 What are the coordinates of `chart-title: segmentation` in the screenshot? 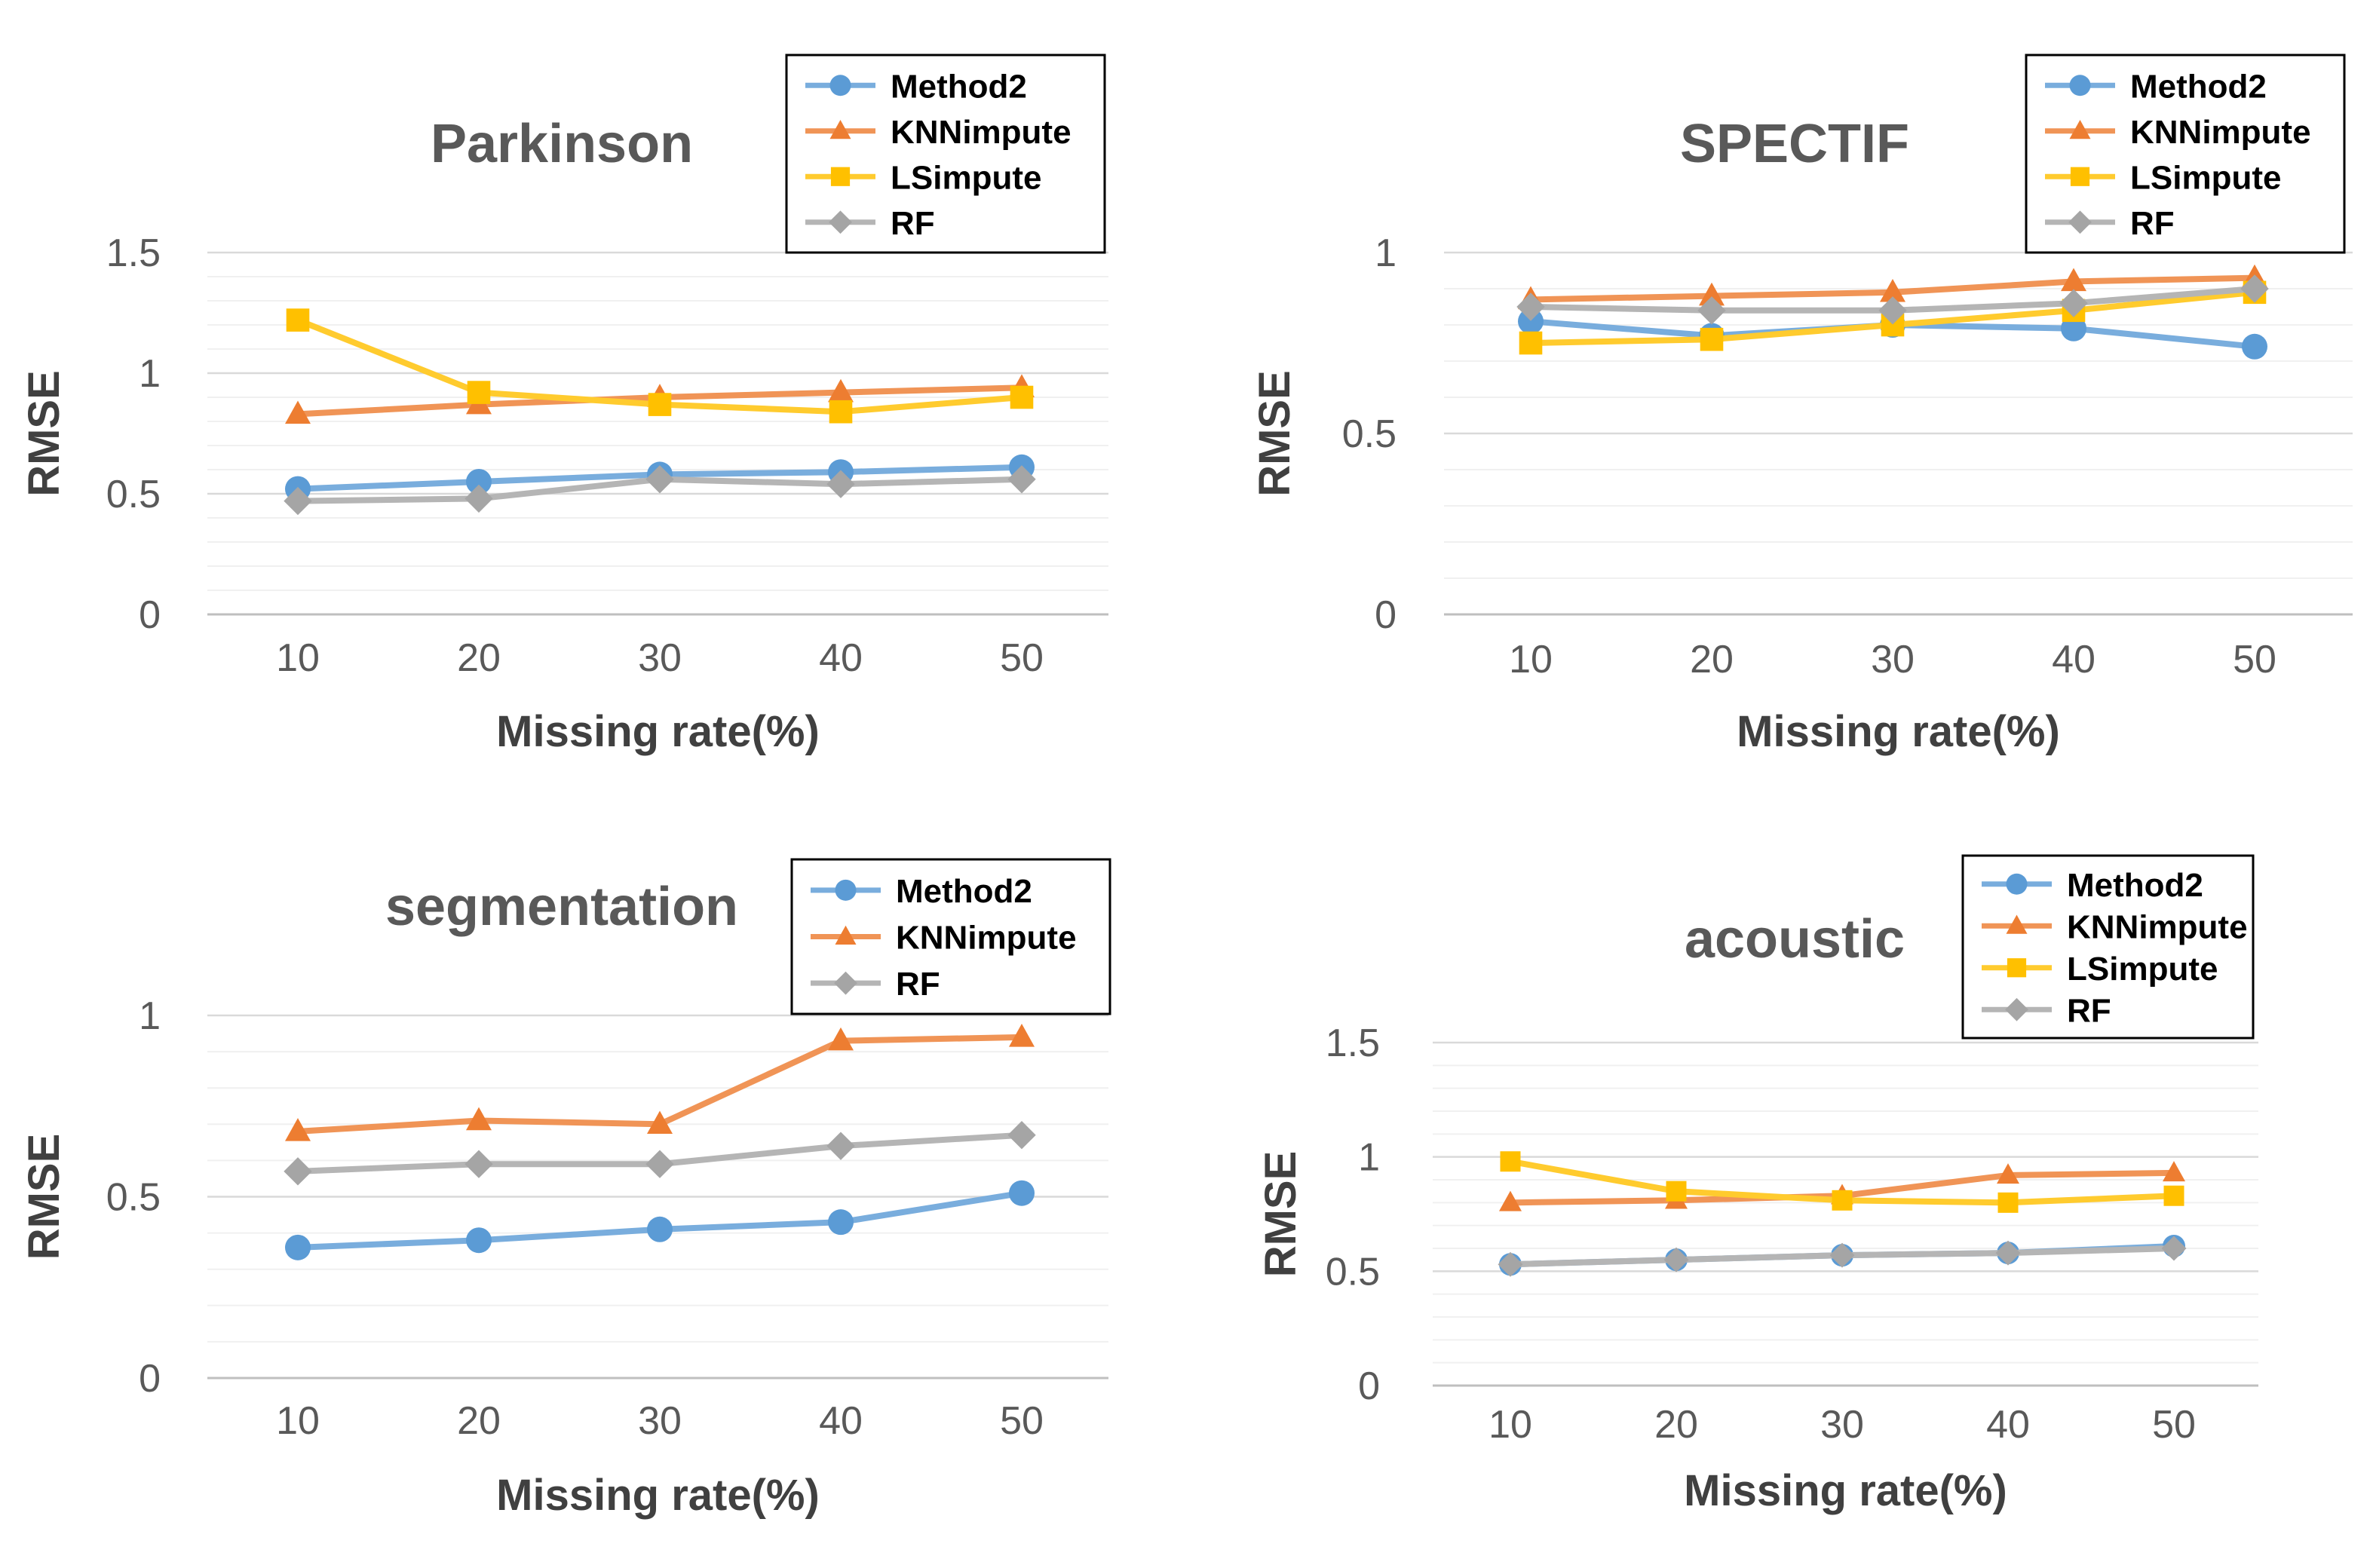 It's located at (561, 907).